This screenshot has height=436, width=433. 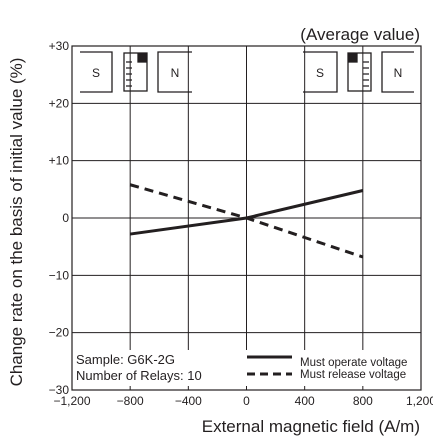 I want to click on series-lines, so click(x=246, y=221).